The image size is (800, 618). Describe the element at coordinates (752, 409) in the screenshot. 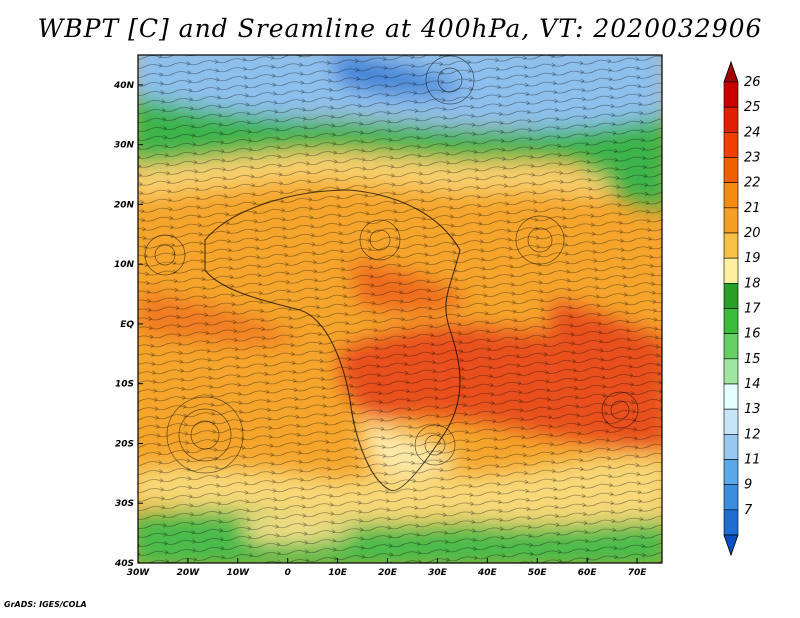

I see `colorbar-label: 13` at that location.